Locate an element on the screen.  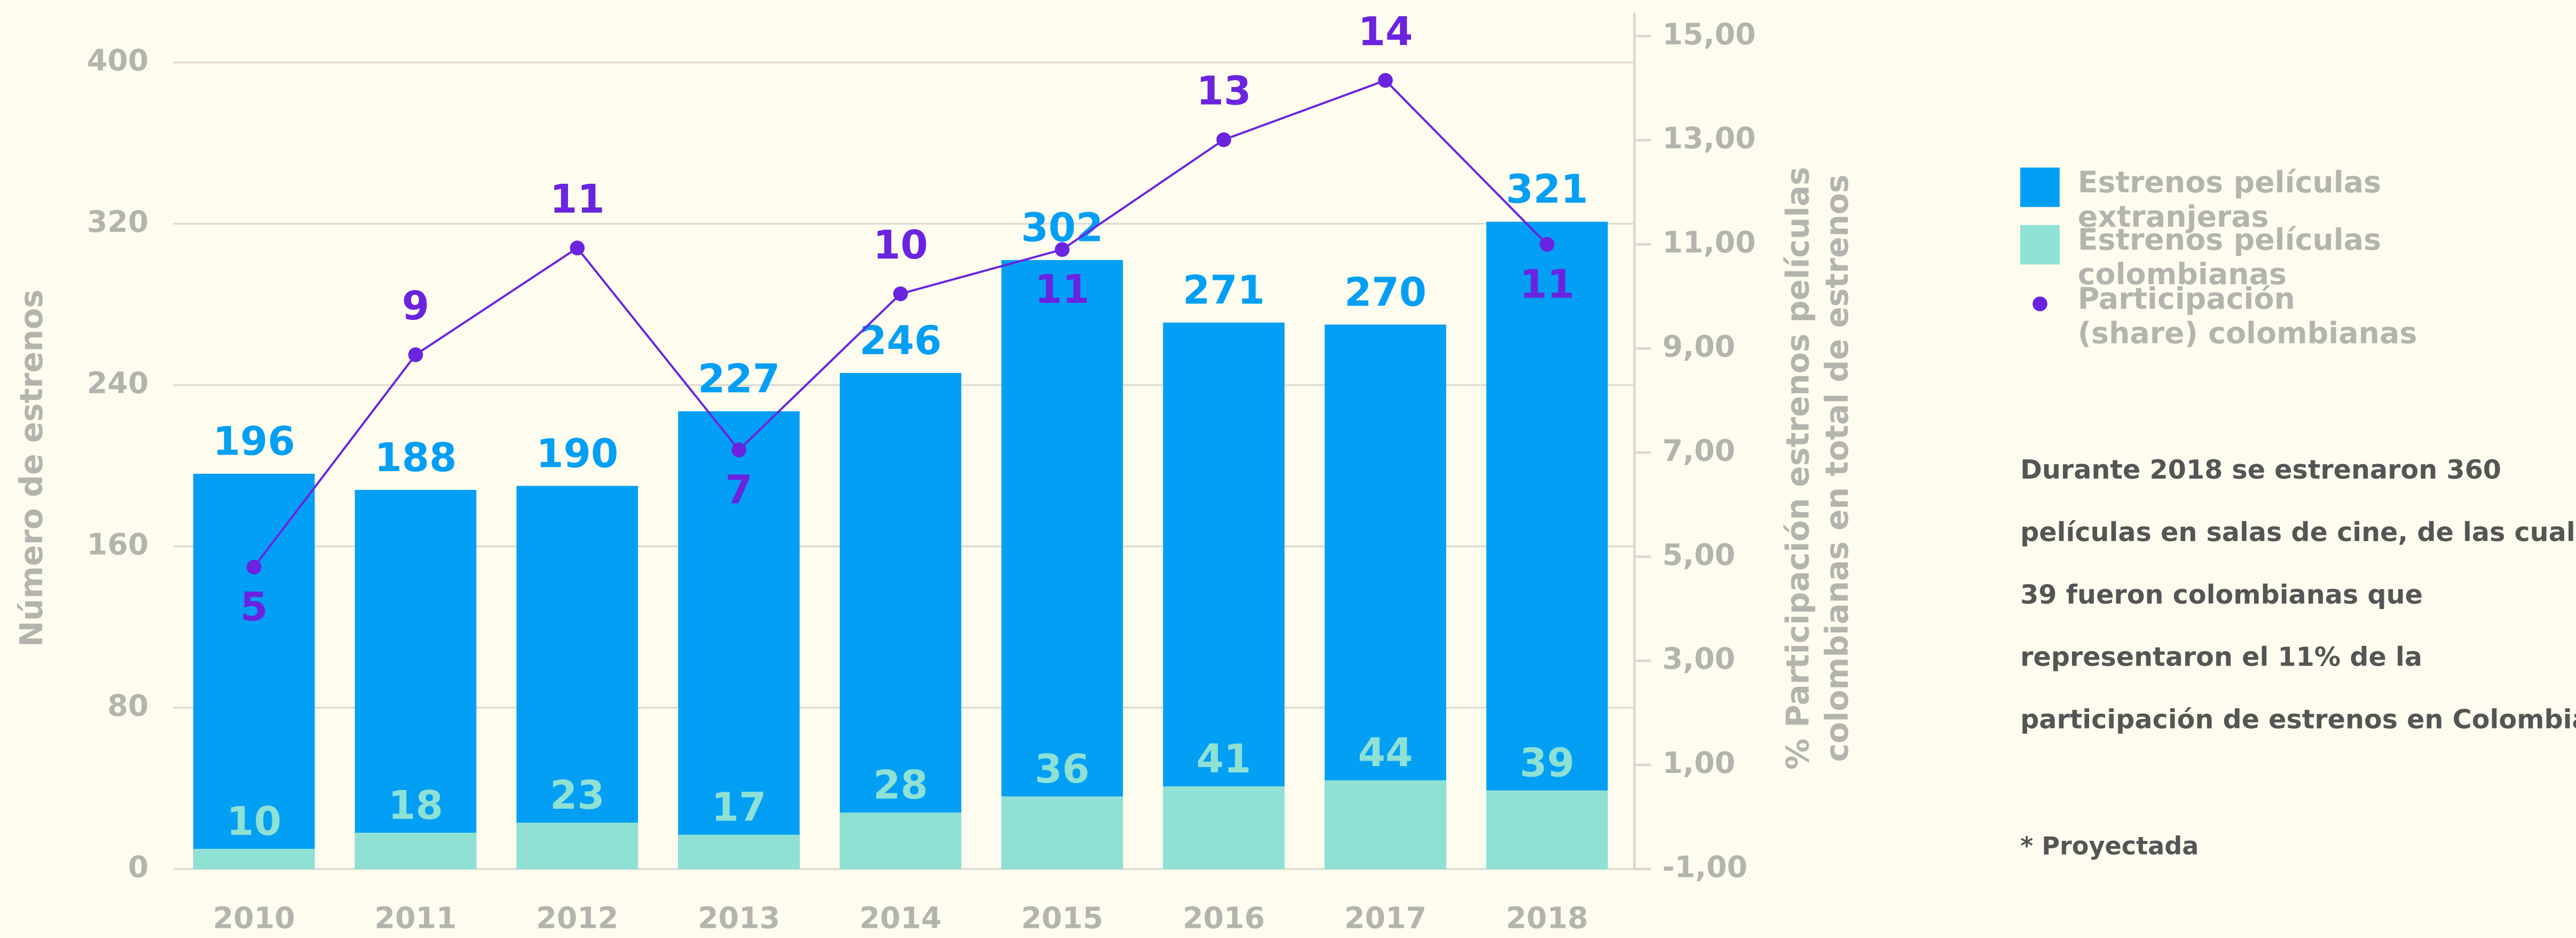
data-label: 246 is located at coordinates (901, 341).